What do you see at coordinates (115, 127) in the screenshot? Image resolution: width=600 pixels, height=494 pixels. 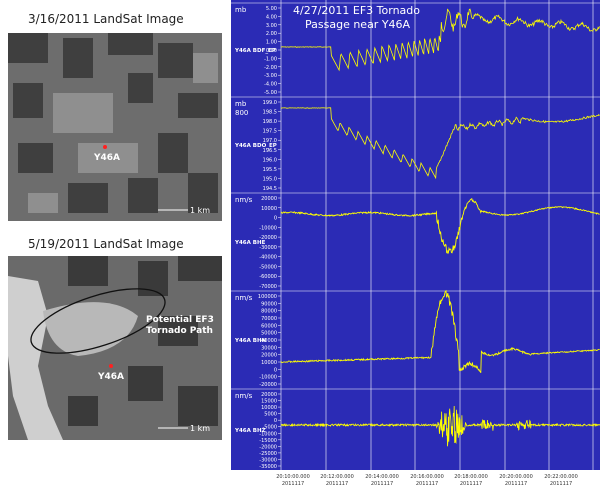 I see `landsat-image-march: Y46A 1 km` at bounding box center [115, 127].